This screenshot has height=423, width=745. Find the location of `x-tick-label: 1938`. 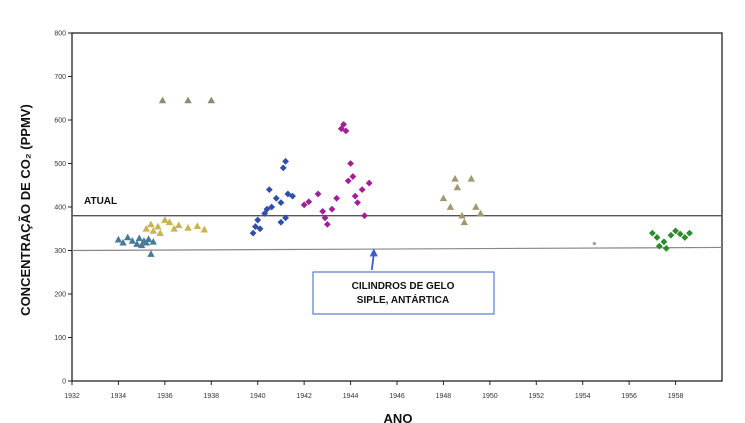

x-tick-label: 1938 is located at coordinates (211, 396).